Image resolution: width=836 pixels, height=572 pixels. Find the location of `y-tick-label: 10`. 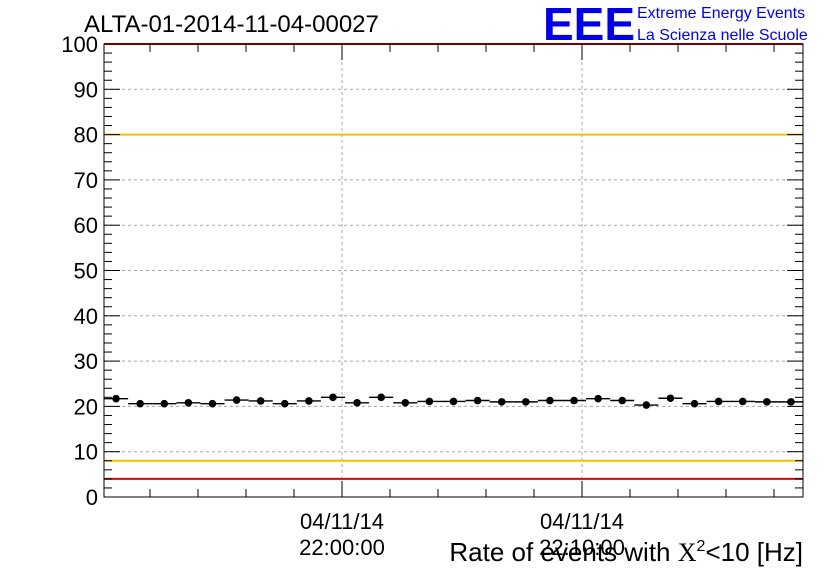

y-tick-label: 10 is located at coordinates (86, 452).